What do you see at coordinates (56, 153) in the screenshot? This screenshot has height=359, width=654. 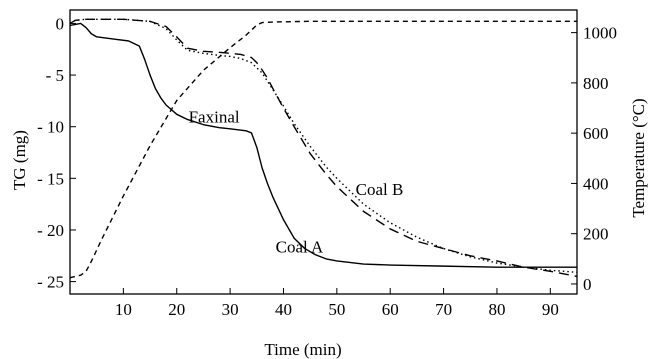 I see `left-y-axis-ticks: 0 - 5 - 10 - 15 - 20 - 25` at bounding box center [56, 153].